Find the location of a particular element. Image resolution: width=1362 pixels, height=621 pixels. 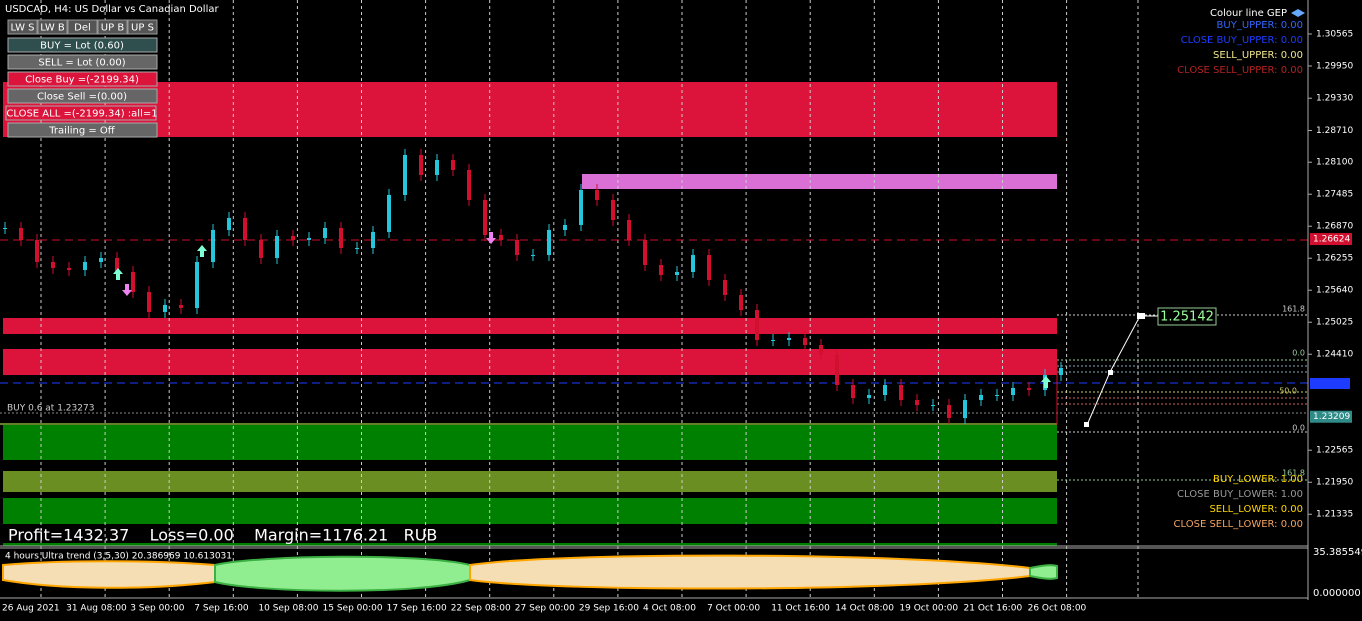

x-tick-label: 27 Sep 00:00 is located at coordinates (545, 609).